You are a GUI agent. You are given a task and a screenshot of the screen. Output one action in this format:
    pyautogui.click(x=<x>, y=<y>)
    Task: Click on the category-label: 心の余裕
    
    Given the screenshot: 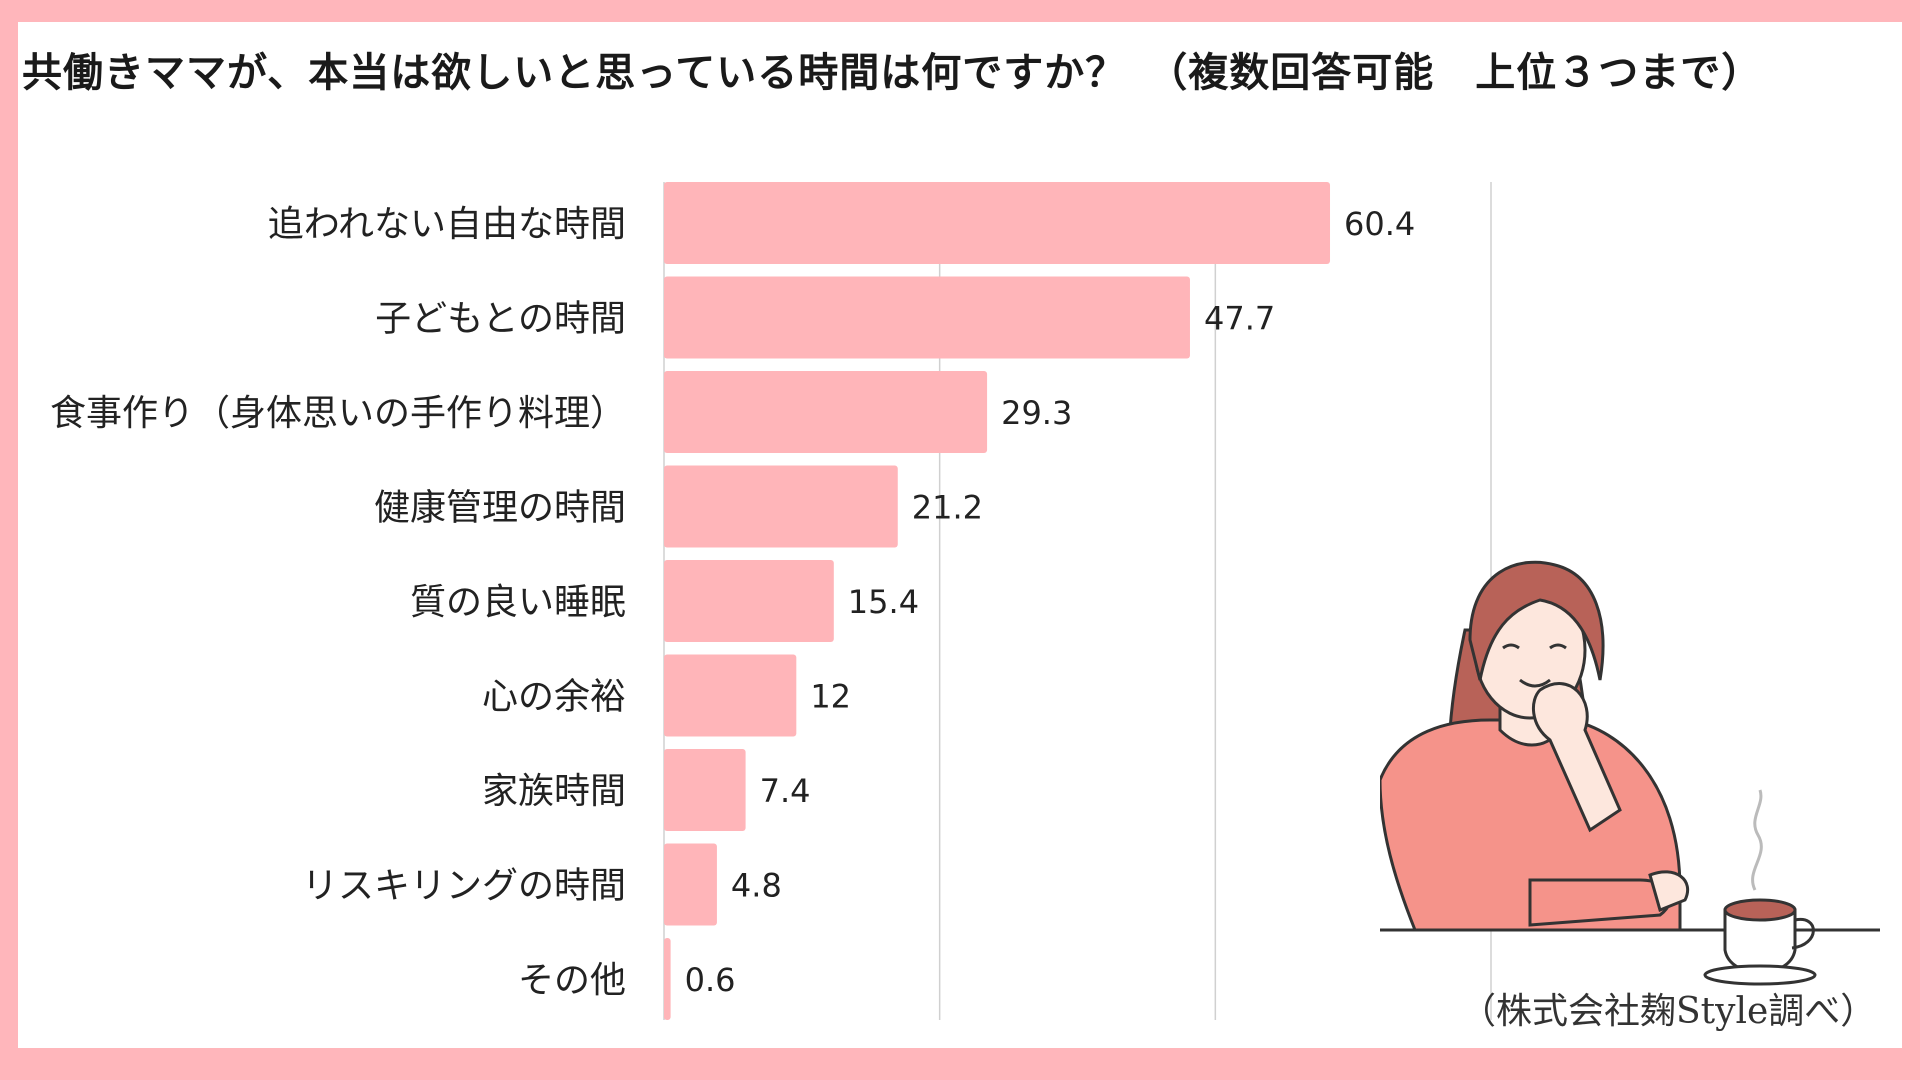 What is the action you would take?
    pyautogui.click(x=554, y=697)
    